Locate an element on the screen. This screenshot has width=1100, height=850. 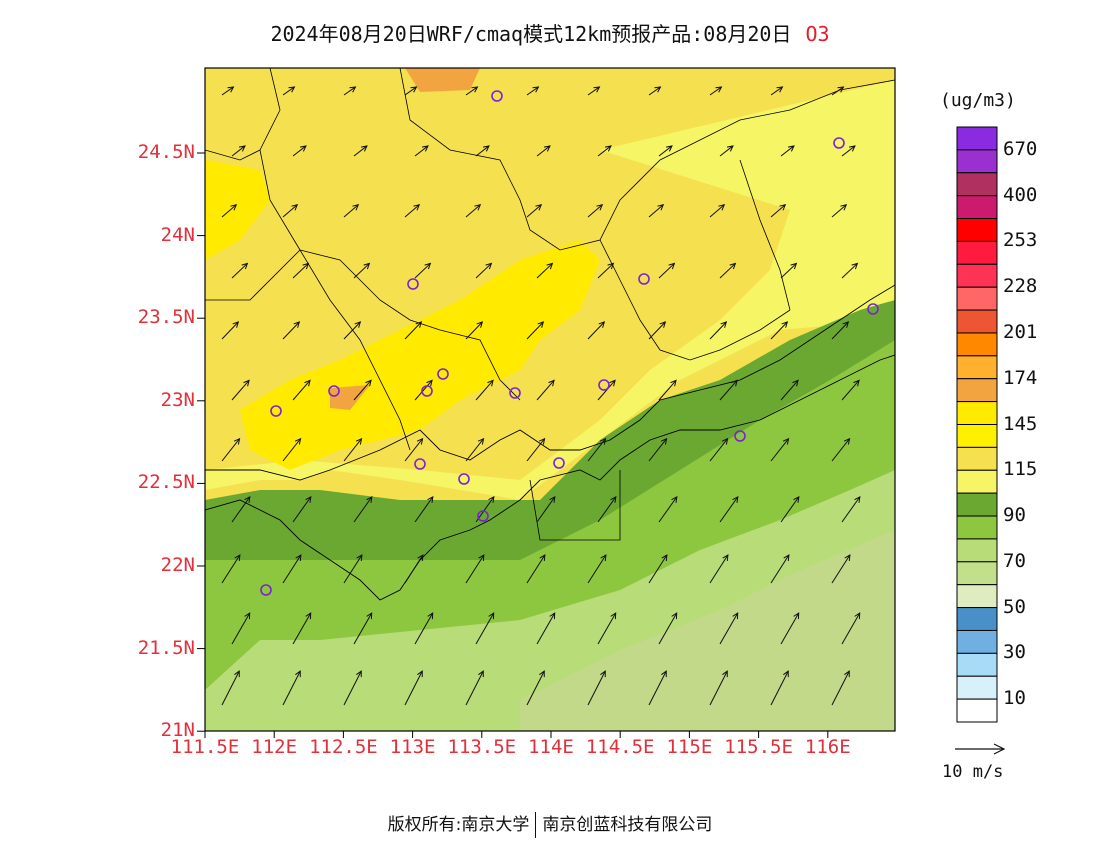
colorbar-label: 30 is located at coordinates (1014, 652).